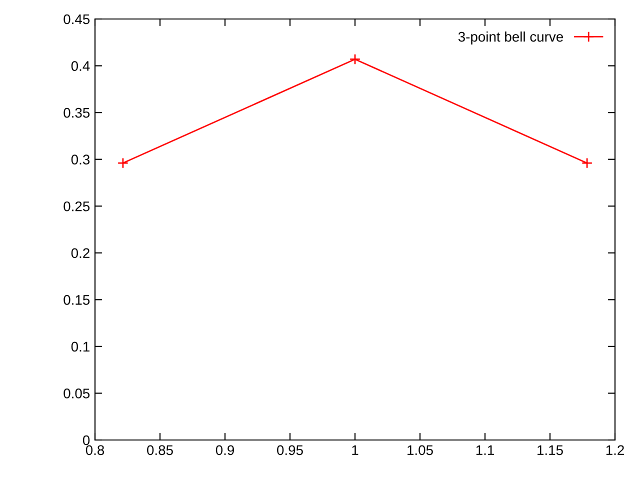  I want to click on x-tick-label: 1.1, so click(485, 450).